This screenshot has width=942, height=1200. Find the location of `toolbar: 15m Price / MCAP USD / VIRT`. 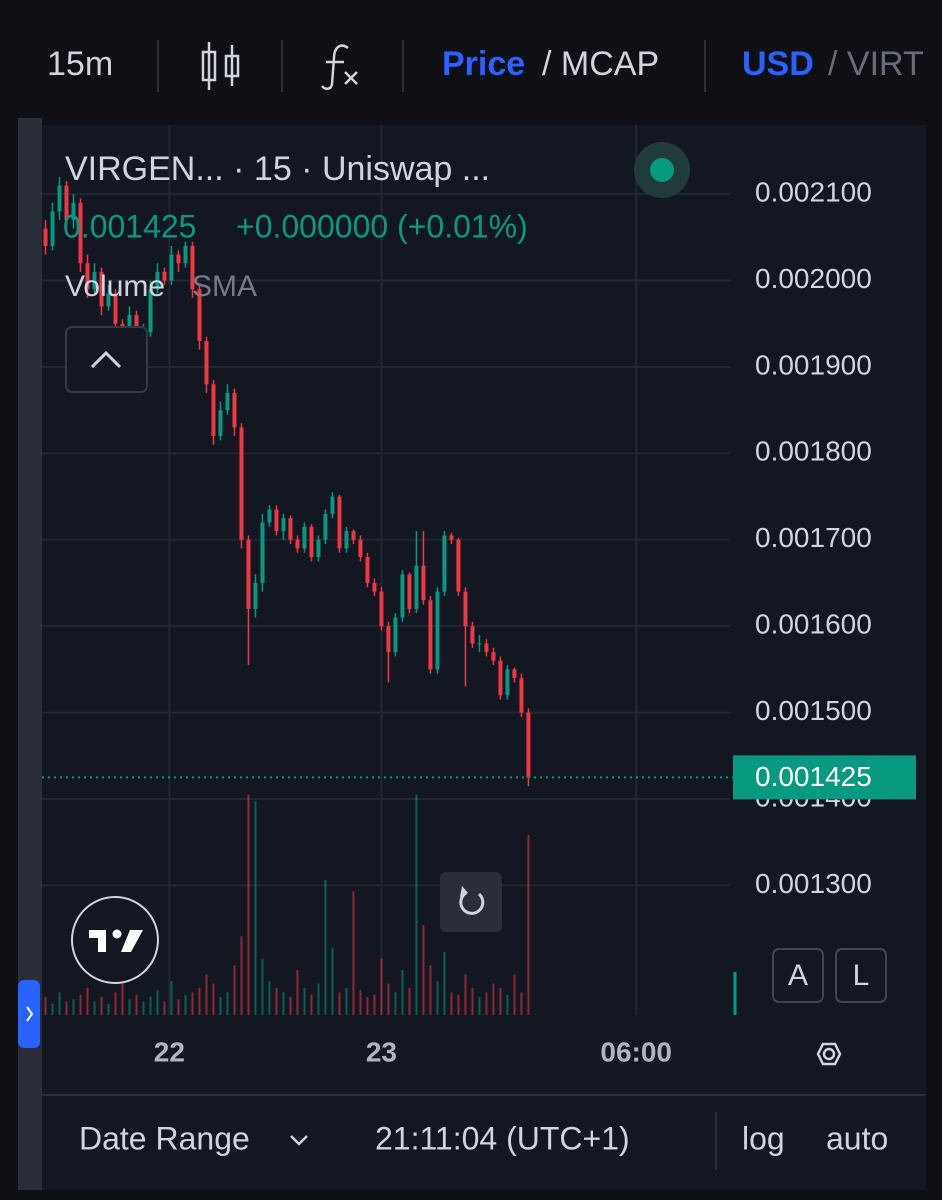

toolbar: 15m Price / MCAP USD / VIRT is located at coordinates (485, 66).